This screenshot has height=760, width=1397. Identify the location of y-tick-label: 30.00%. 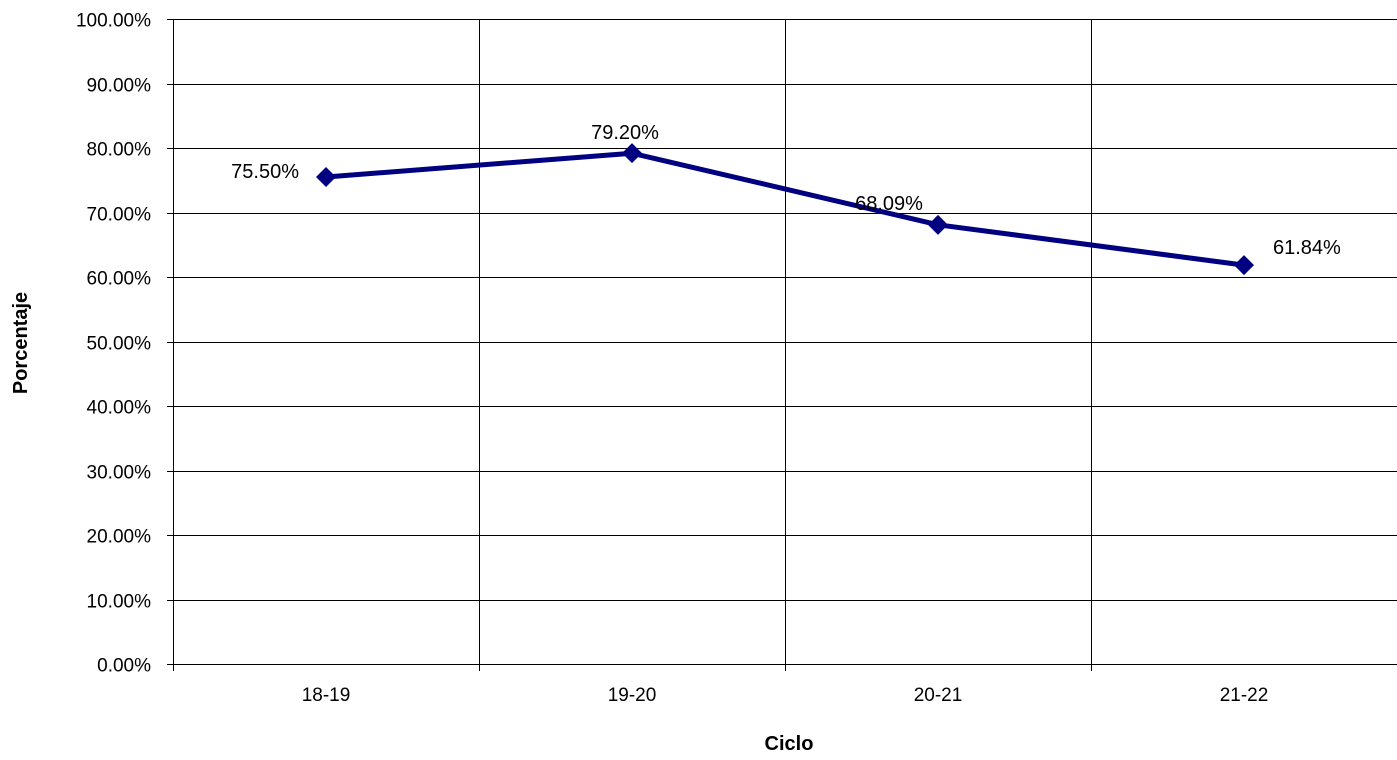
(119, 473).